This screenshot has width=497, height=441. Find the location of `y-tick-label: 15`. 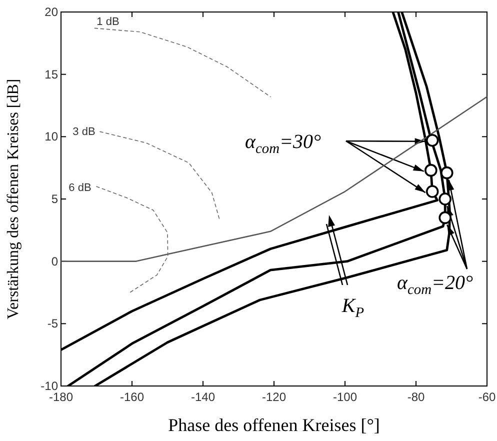

y-tick-label: 15 is located at coordinates (51, 74).